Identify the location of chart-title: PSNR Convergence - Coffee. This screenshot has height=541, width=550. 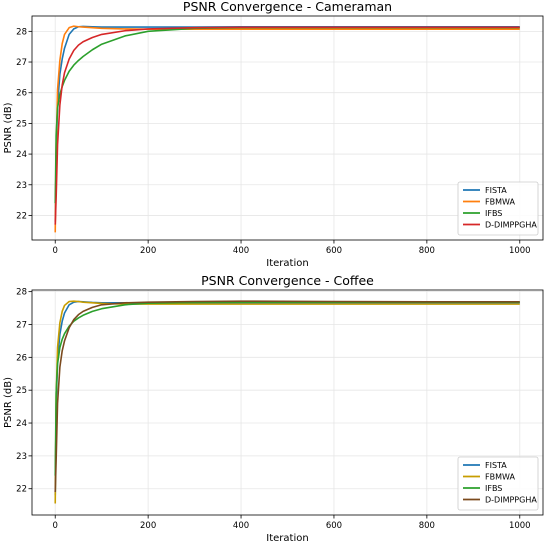
(287, 280).